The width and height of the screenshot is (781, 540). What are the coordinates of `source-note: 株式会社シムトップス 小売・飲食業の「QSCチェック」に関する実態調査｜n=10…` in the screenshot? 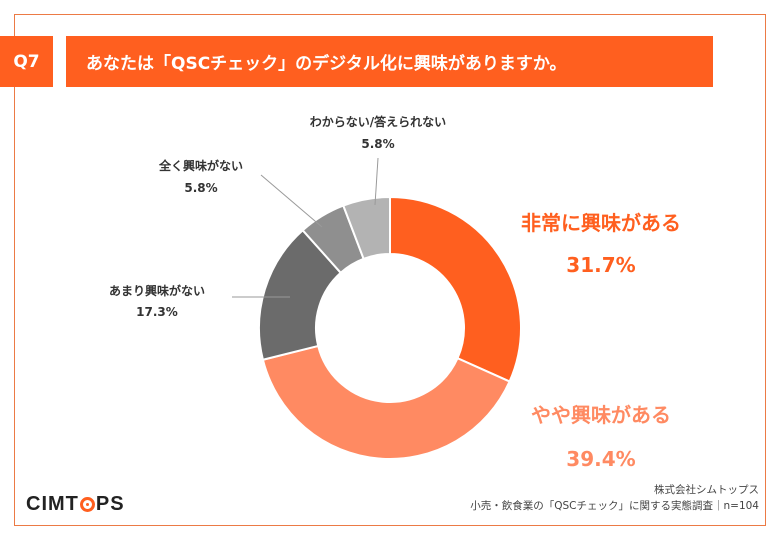 It's located at (614, 498).